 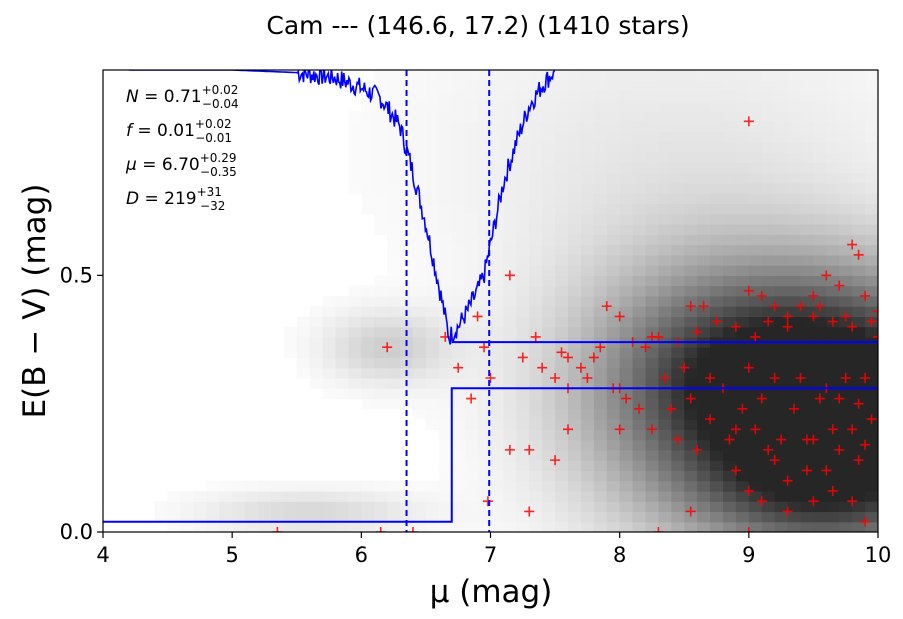 I want to click on x-tick-label: 6, so click(x=361, y=555).